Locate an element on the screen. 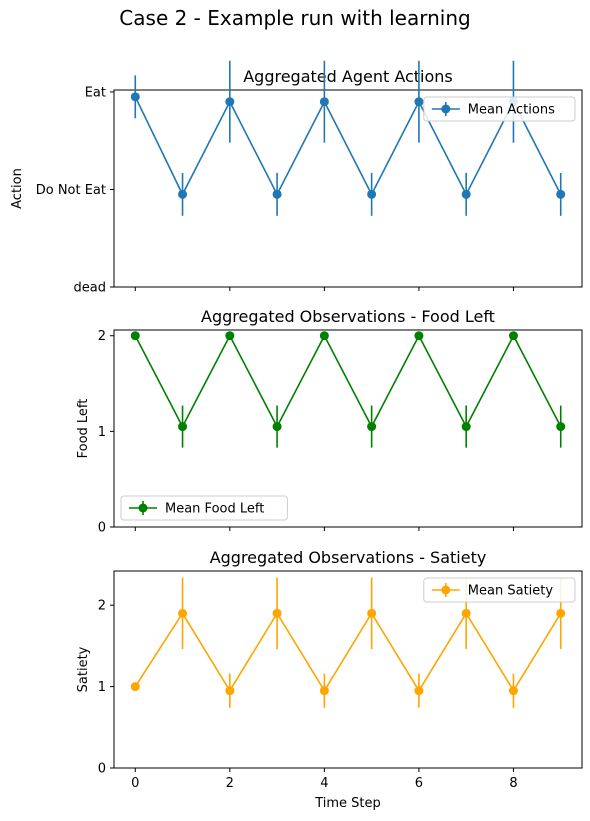  chart1-title: Aggregated Agent Actions is located at coordinates (348, 76).